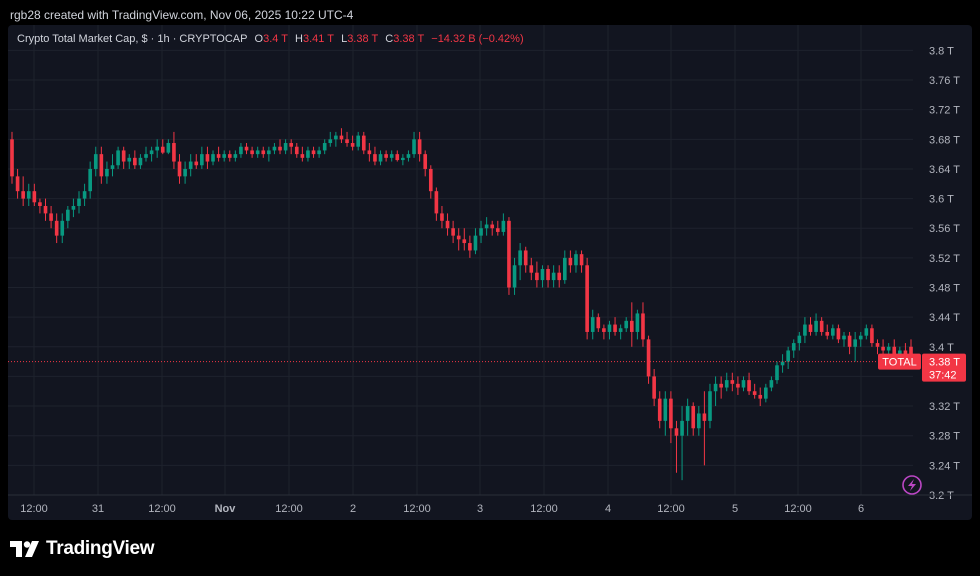  I want to click on y-tick-label: 3.56 T, so click(944, 229).